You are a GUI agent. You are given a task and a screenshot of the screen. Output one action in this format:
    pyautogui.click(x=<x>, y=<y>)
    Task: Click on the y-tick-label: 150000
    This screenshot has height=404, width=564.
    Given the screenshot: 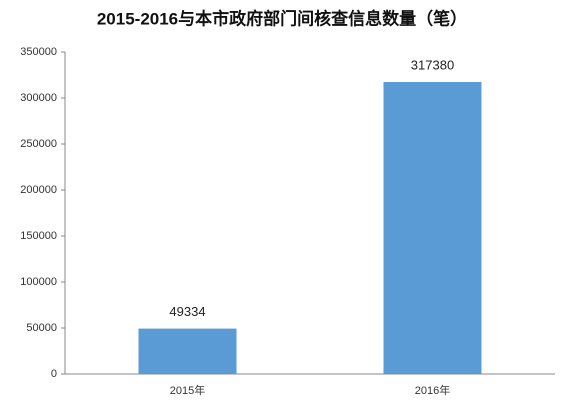 What is the action you would take?
    pyautogui.click(x=38, y=236)
    